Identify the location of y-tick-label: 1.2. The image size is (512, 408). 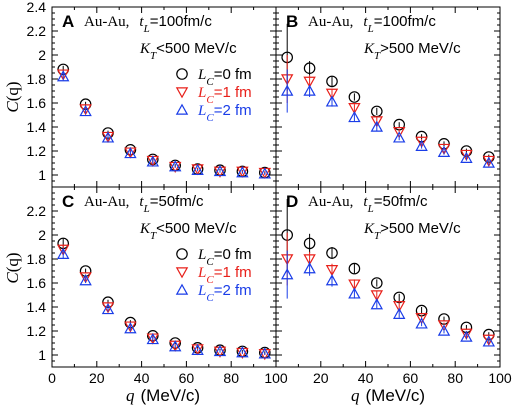
(37, 331).